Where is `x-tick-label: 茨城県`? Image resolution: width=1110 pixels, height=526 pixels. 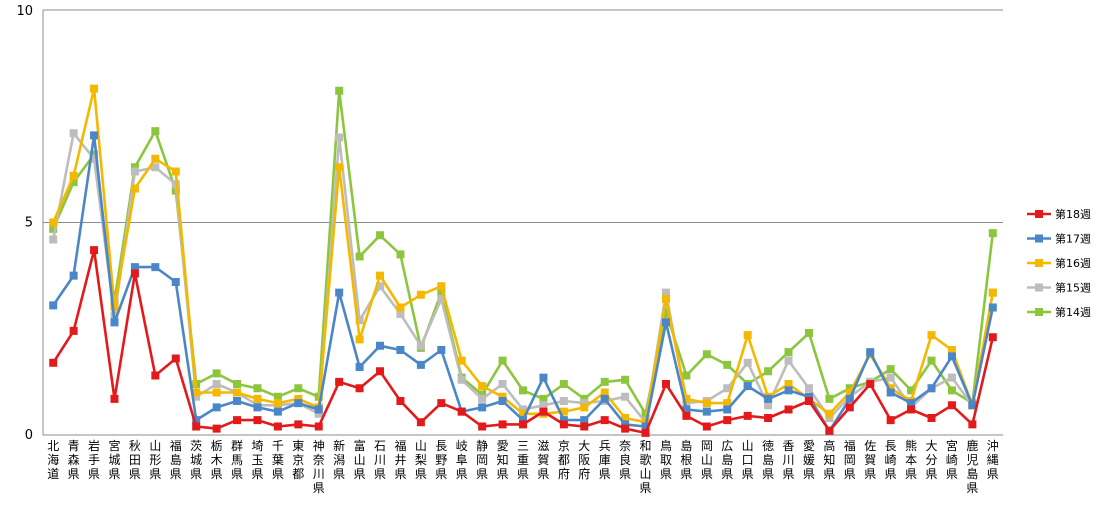
x-tick-label: 茨城県 is located at coordinates (196, 460).